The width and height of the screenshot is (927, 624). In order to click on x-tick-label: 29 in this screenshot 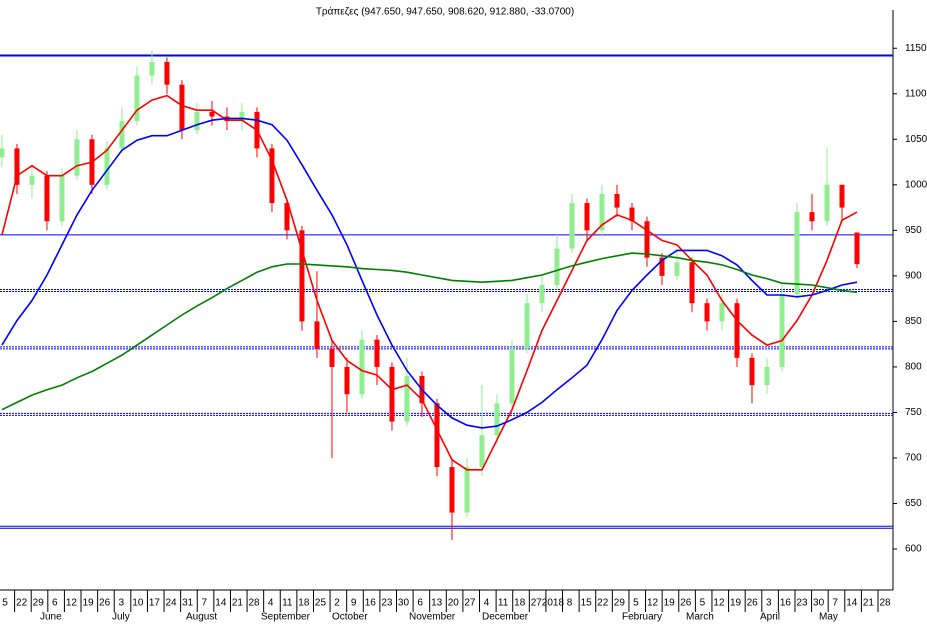, I will do `click(620, 603)`.